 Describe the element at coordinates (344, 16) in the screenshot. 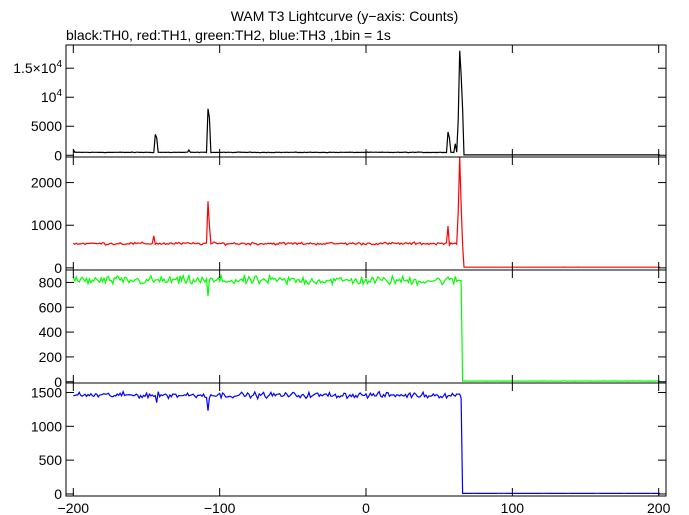

I see `chart-title: WAM T3 Lightcurve (y−axis: Counts)` at that location.